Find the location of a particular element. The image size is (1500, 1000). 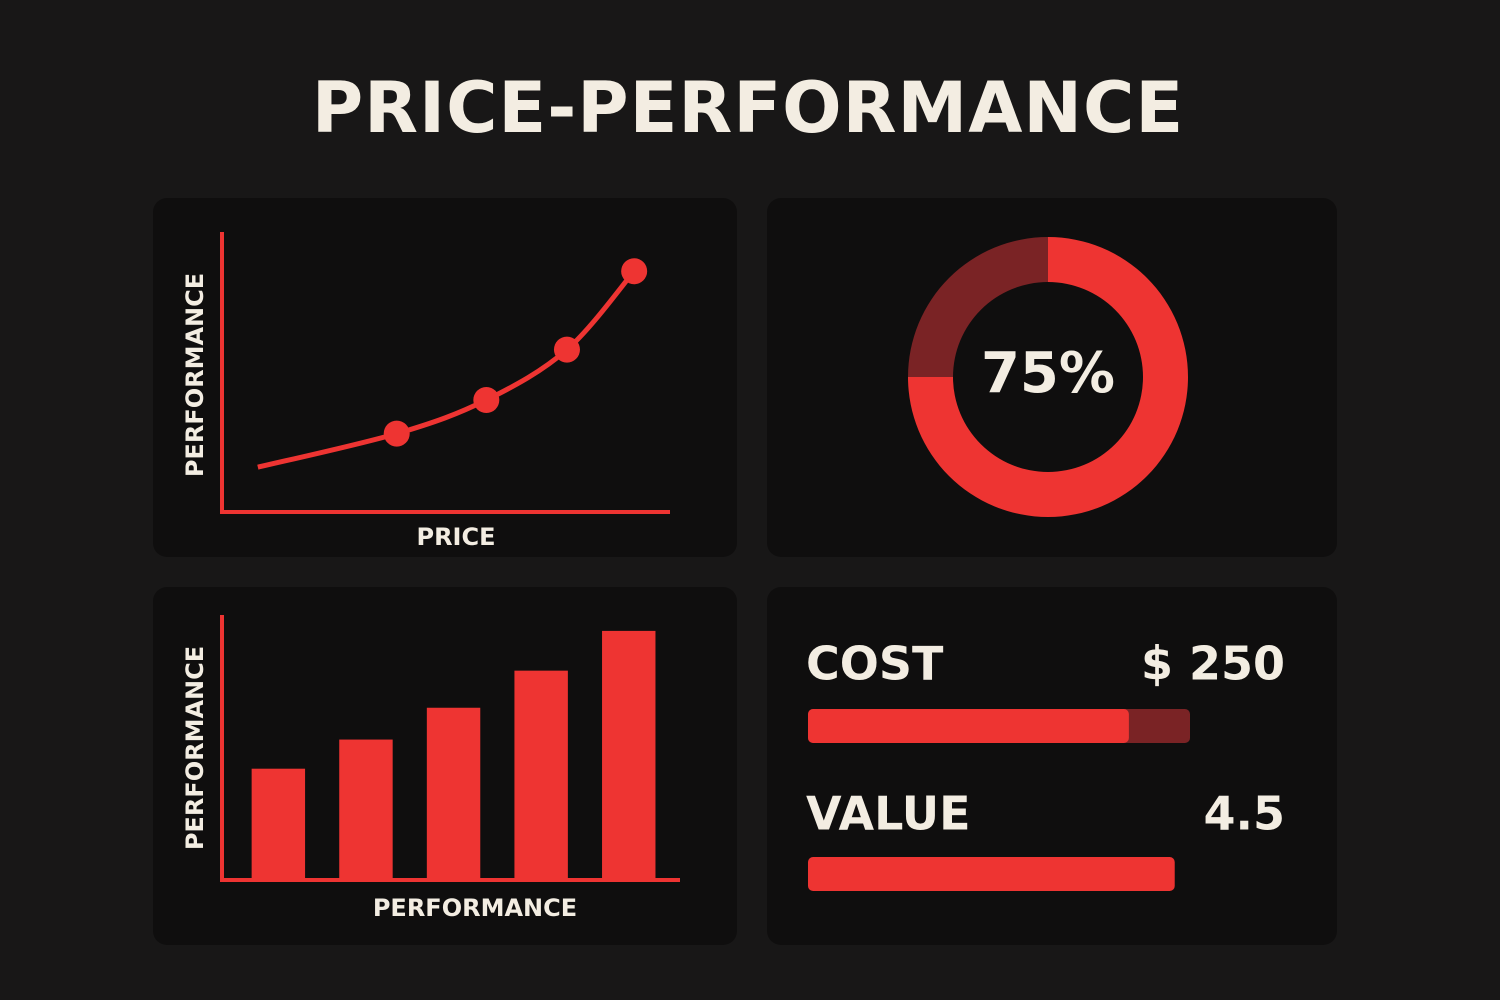

metric-readout: 4.5 is located at coordinates (1245, 814).